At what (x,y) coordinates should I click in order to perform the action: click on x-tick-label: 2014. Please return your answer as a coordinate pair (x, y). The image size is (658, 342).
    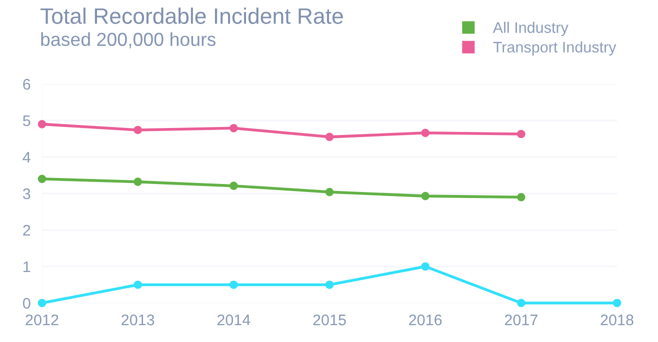
    Looking at the image, I should click on (233, 320).